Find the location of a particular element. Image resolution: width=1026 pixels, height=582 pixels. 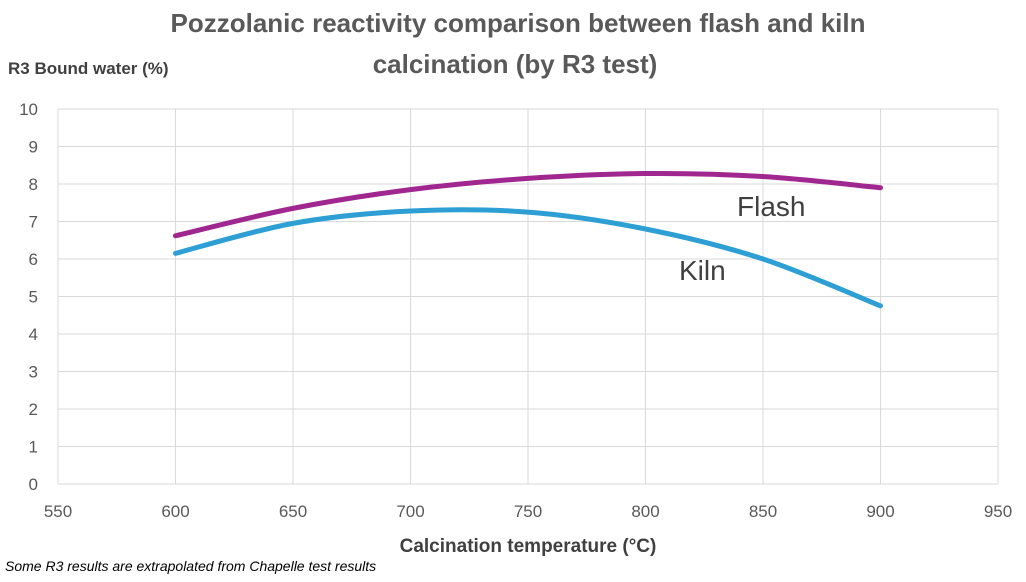

x-tick-label: 850 is located at coordinates (763, 511).